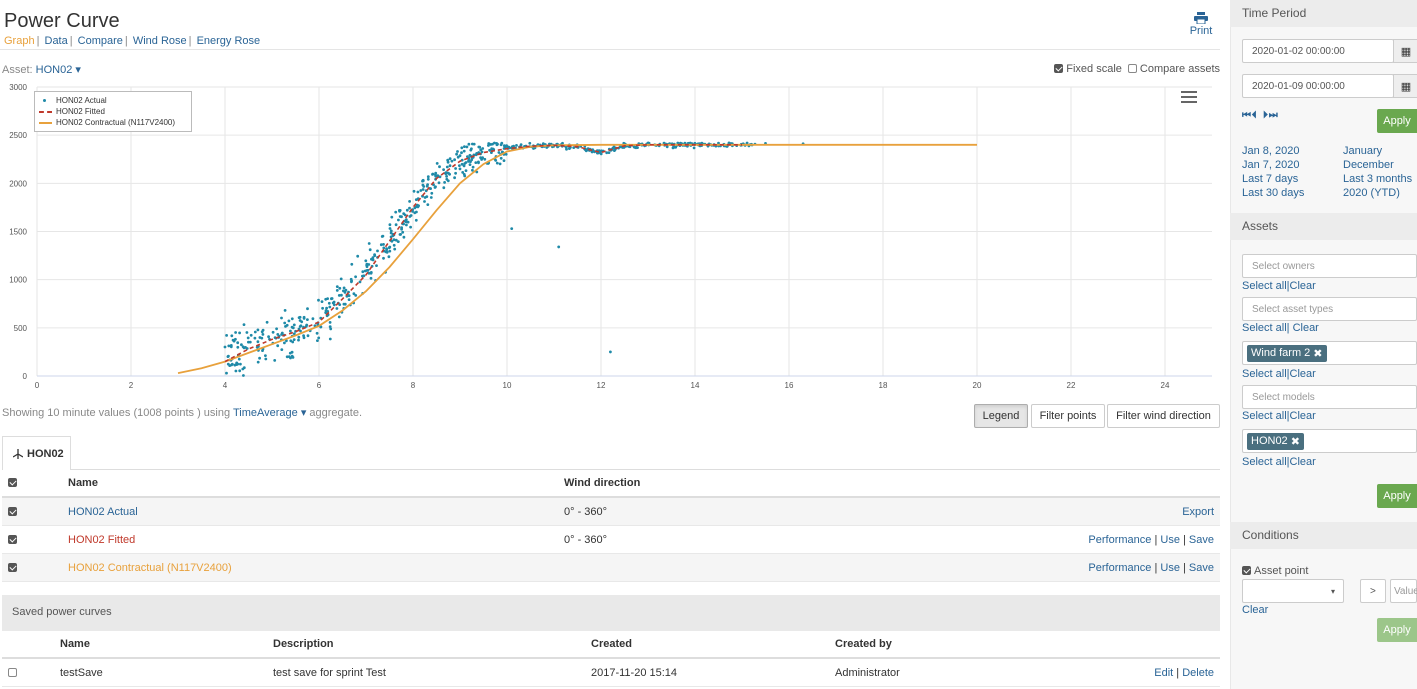 The image size is (1417, 689). Describe the element at coordinates (1329, 441) in the screenshot. I see `assets-select: HON02 ✖` at that location.